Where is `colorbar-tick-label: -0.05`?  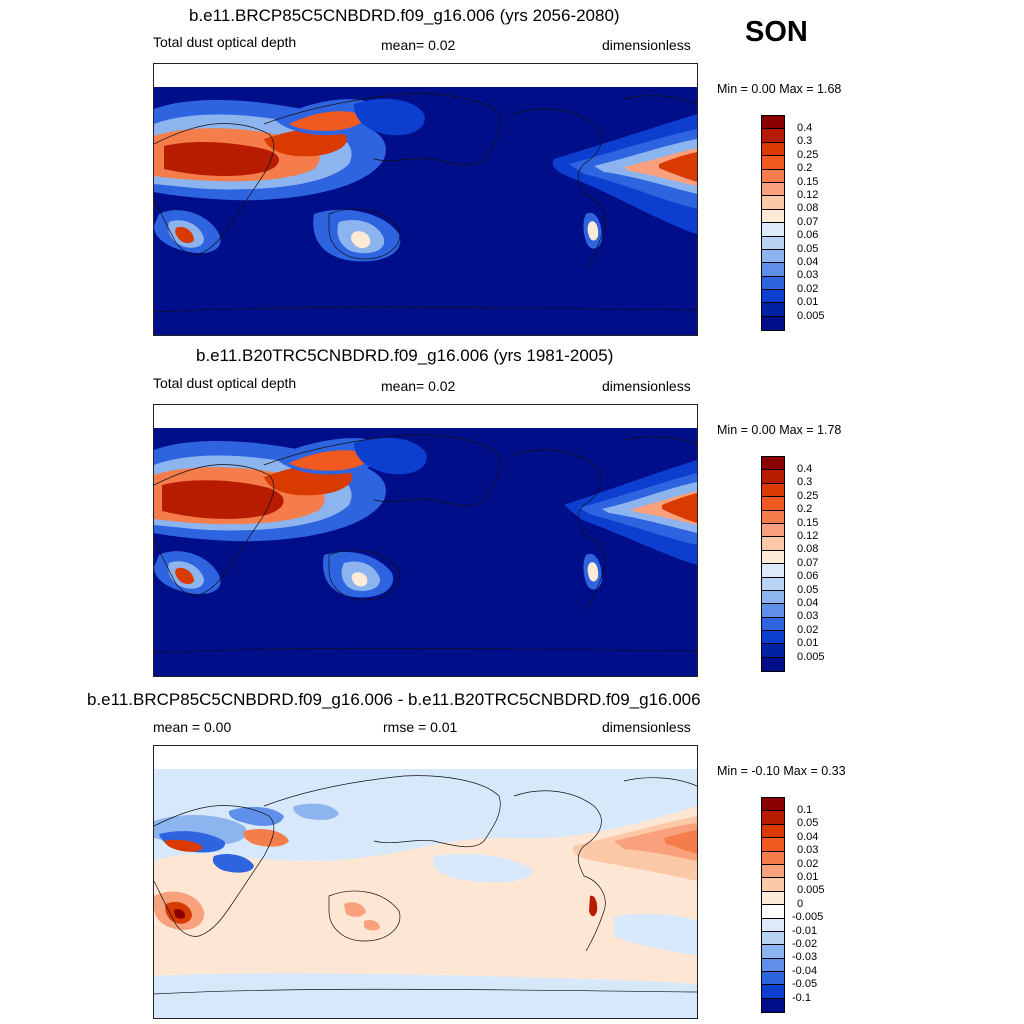
colorbar-tick-label: -0.05 is located at coordinates (805, 984).